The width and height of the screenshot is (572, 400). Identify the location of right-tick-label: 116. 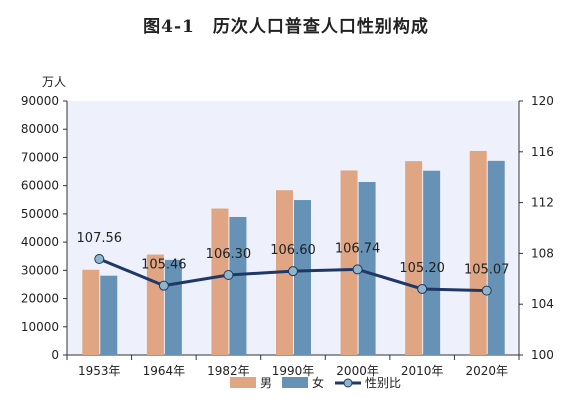
(542, 152).